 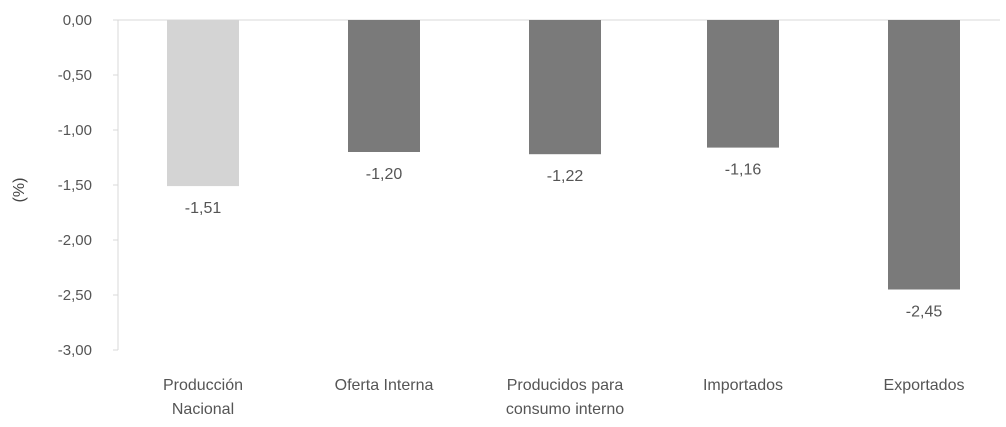 What do you see at coordinates (203, 385) in the screenshot?
I see `category-label: Producción` at bounding box center [203, 385].